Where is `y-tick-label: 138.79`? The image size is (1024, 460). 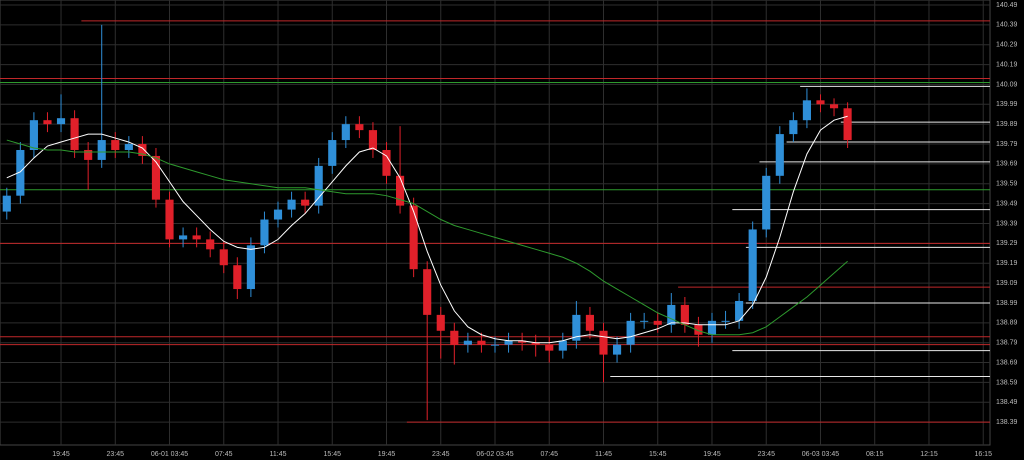 y-tick-label: 138.79 is located at coordinates (1007, 343).